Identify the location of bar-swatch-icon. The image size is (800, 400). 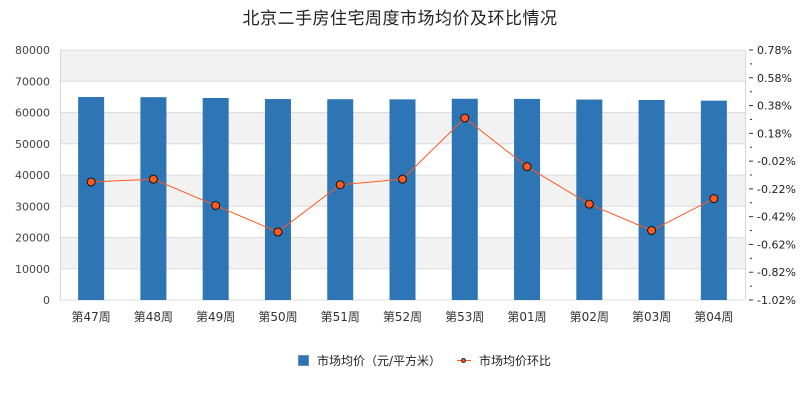
(303, 360).